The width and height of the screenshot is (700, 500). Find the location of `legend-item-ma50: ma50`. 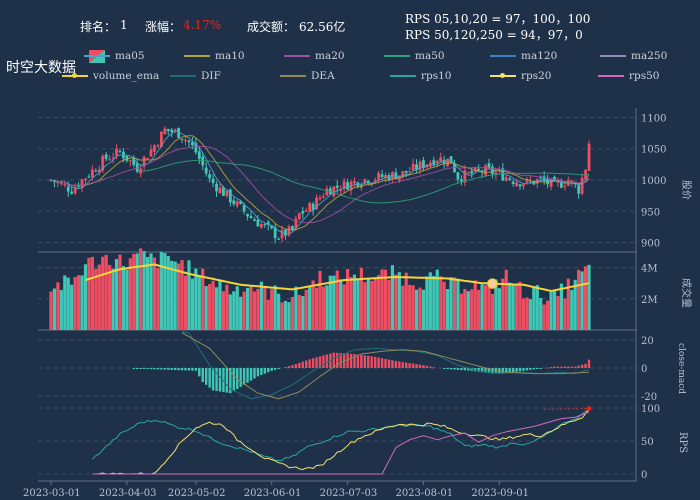

legend-item-ma50: ma50 is located at coordinates (414, 56).